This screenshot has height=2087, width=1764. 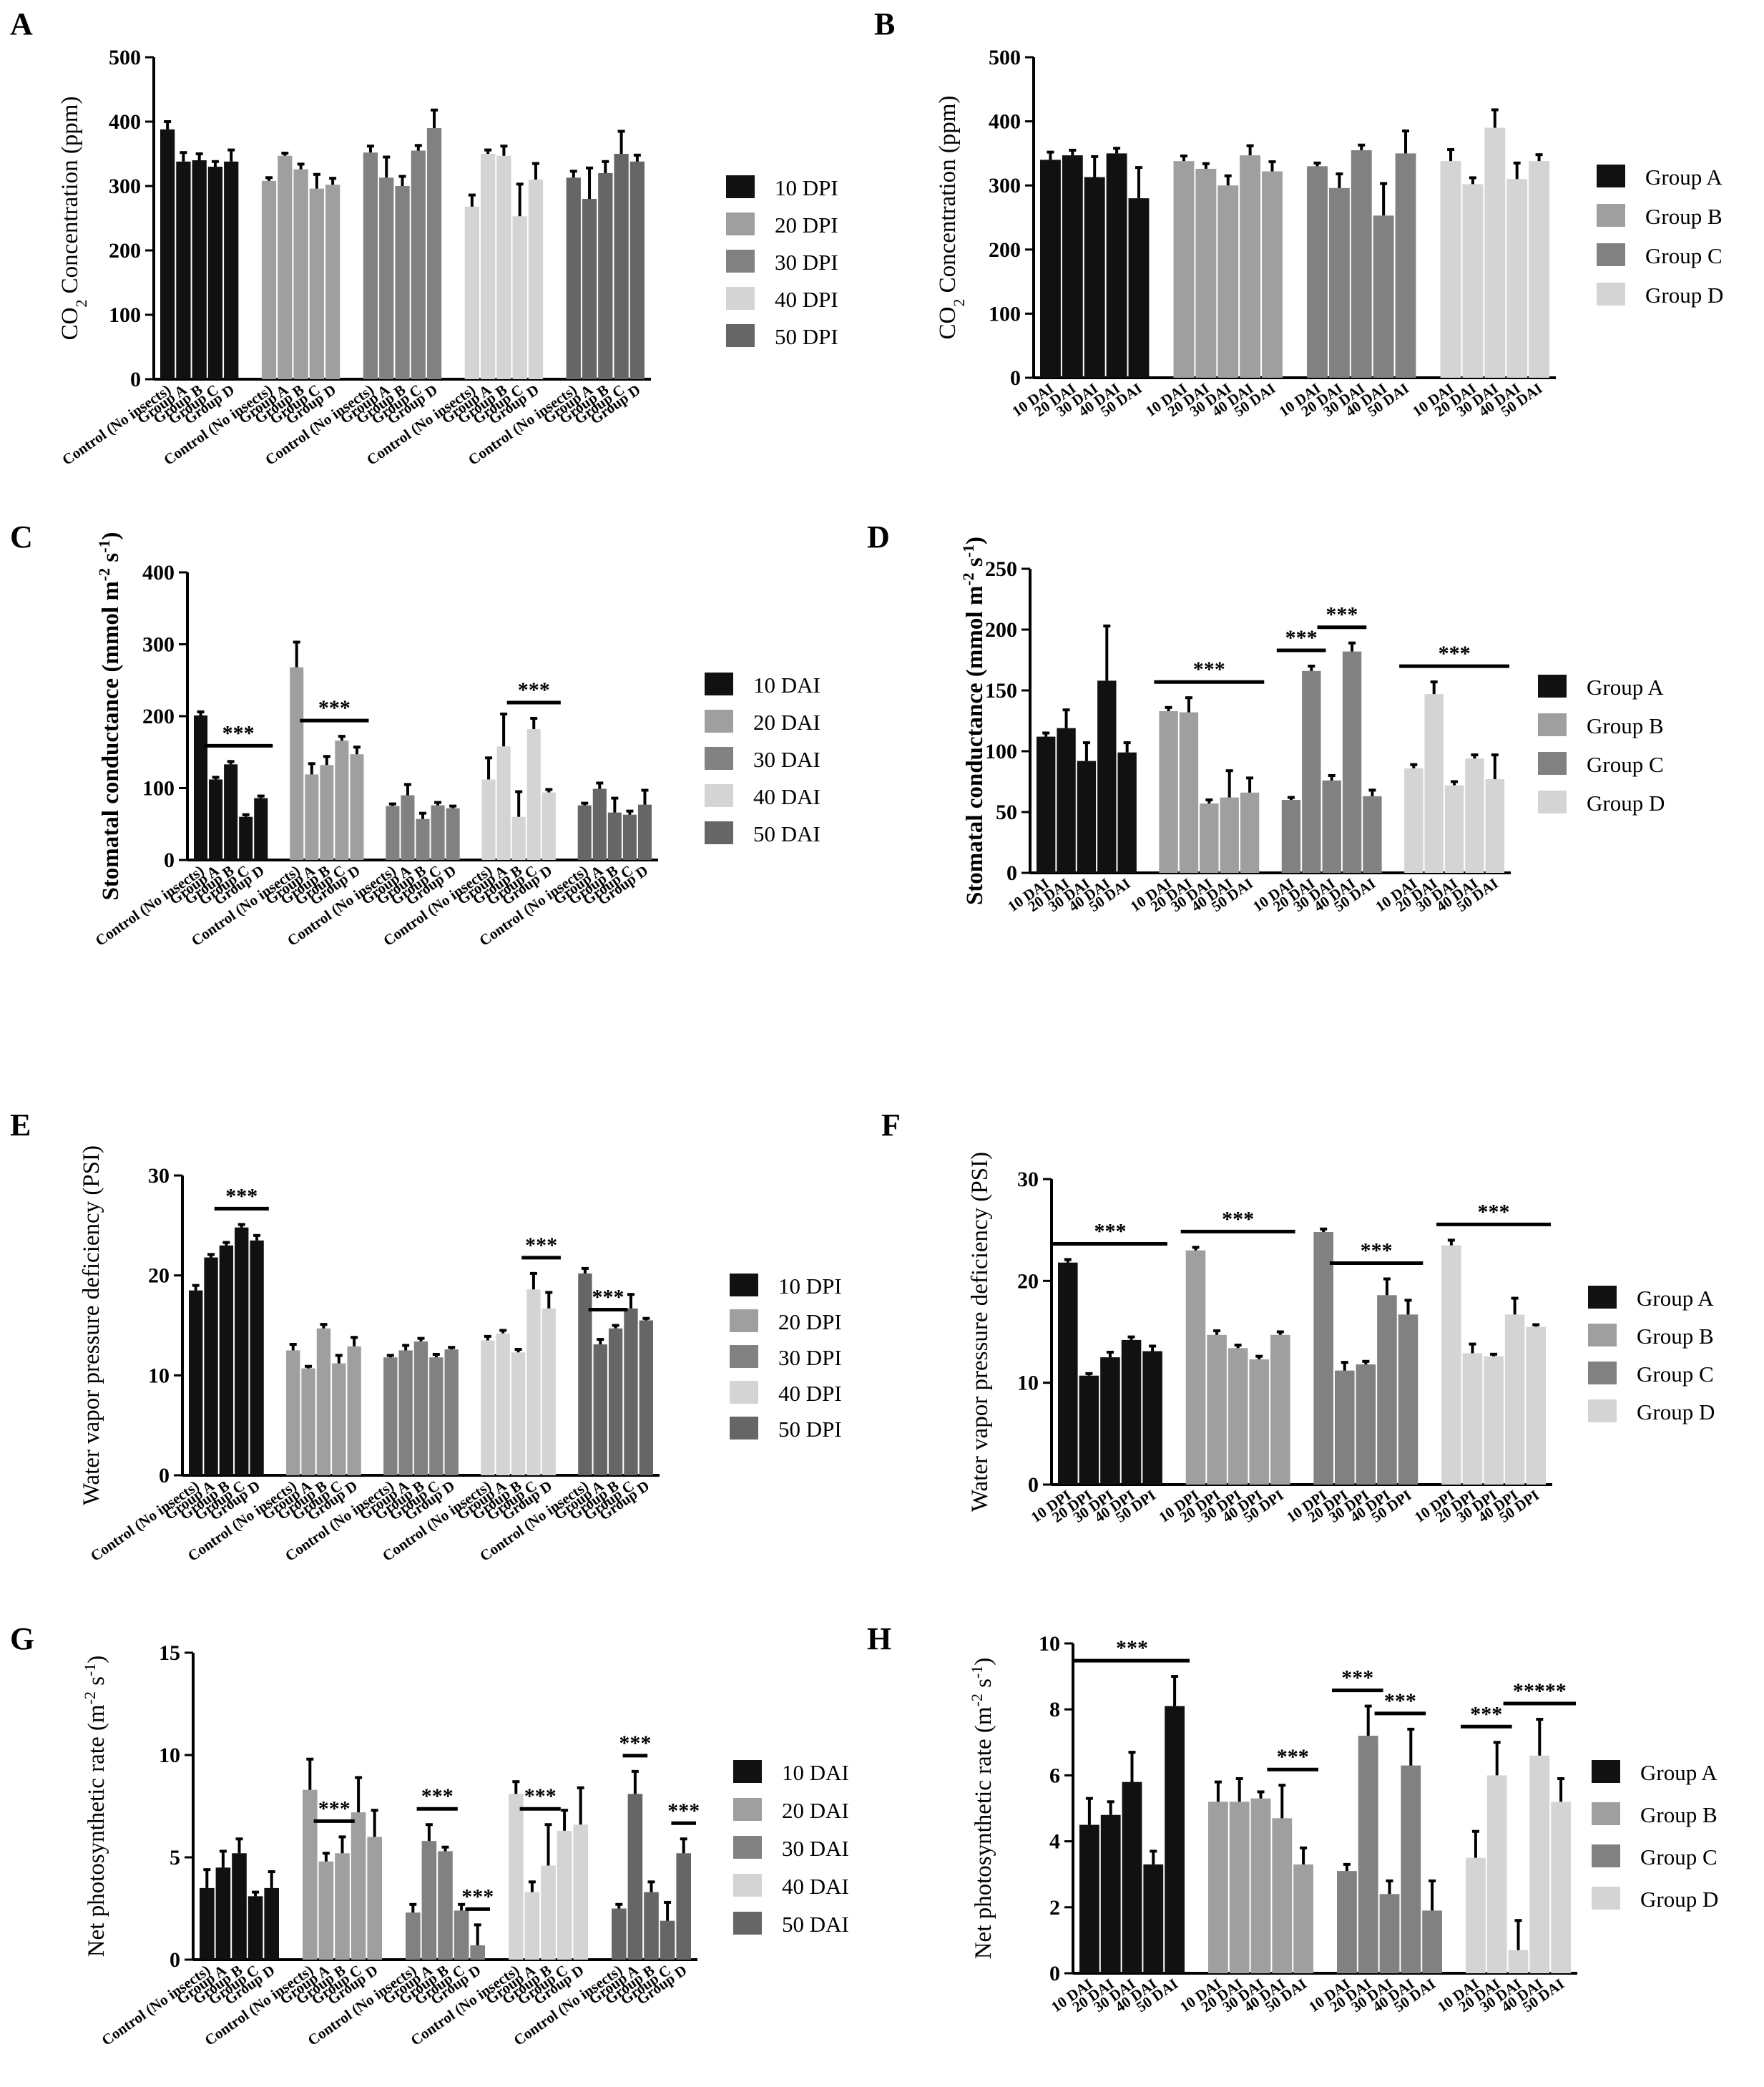 What do you see at coordinates (878, 537) in the screenshot?
I see `panel-letter: D` at bounding box center [878, 537].